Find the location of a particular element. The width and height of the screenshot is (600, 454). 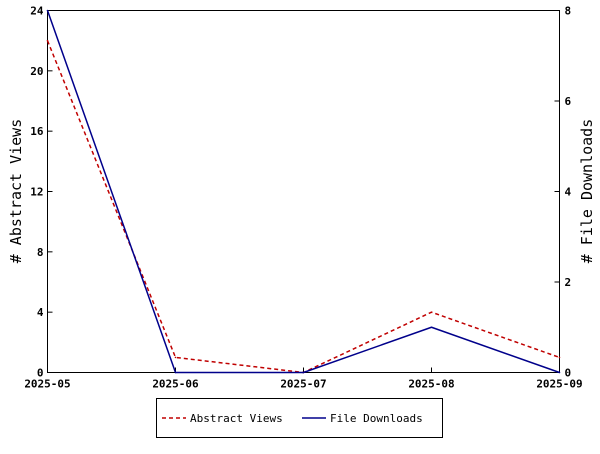

left-tick-label: 8 is located at coordinates (40, 252).